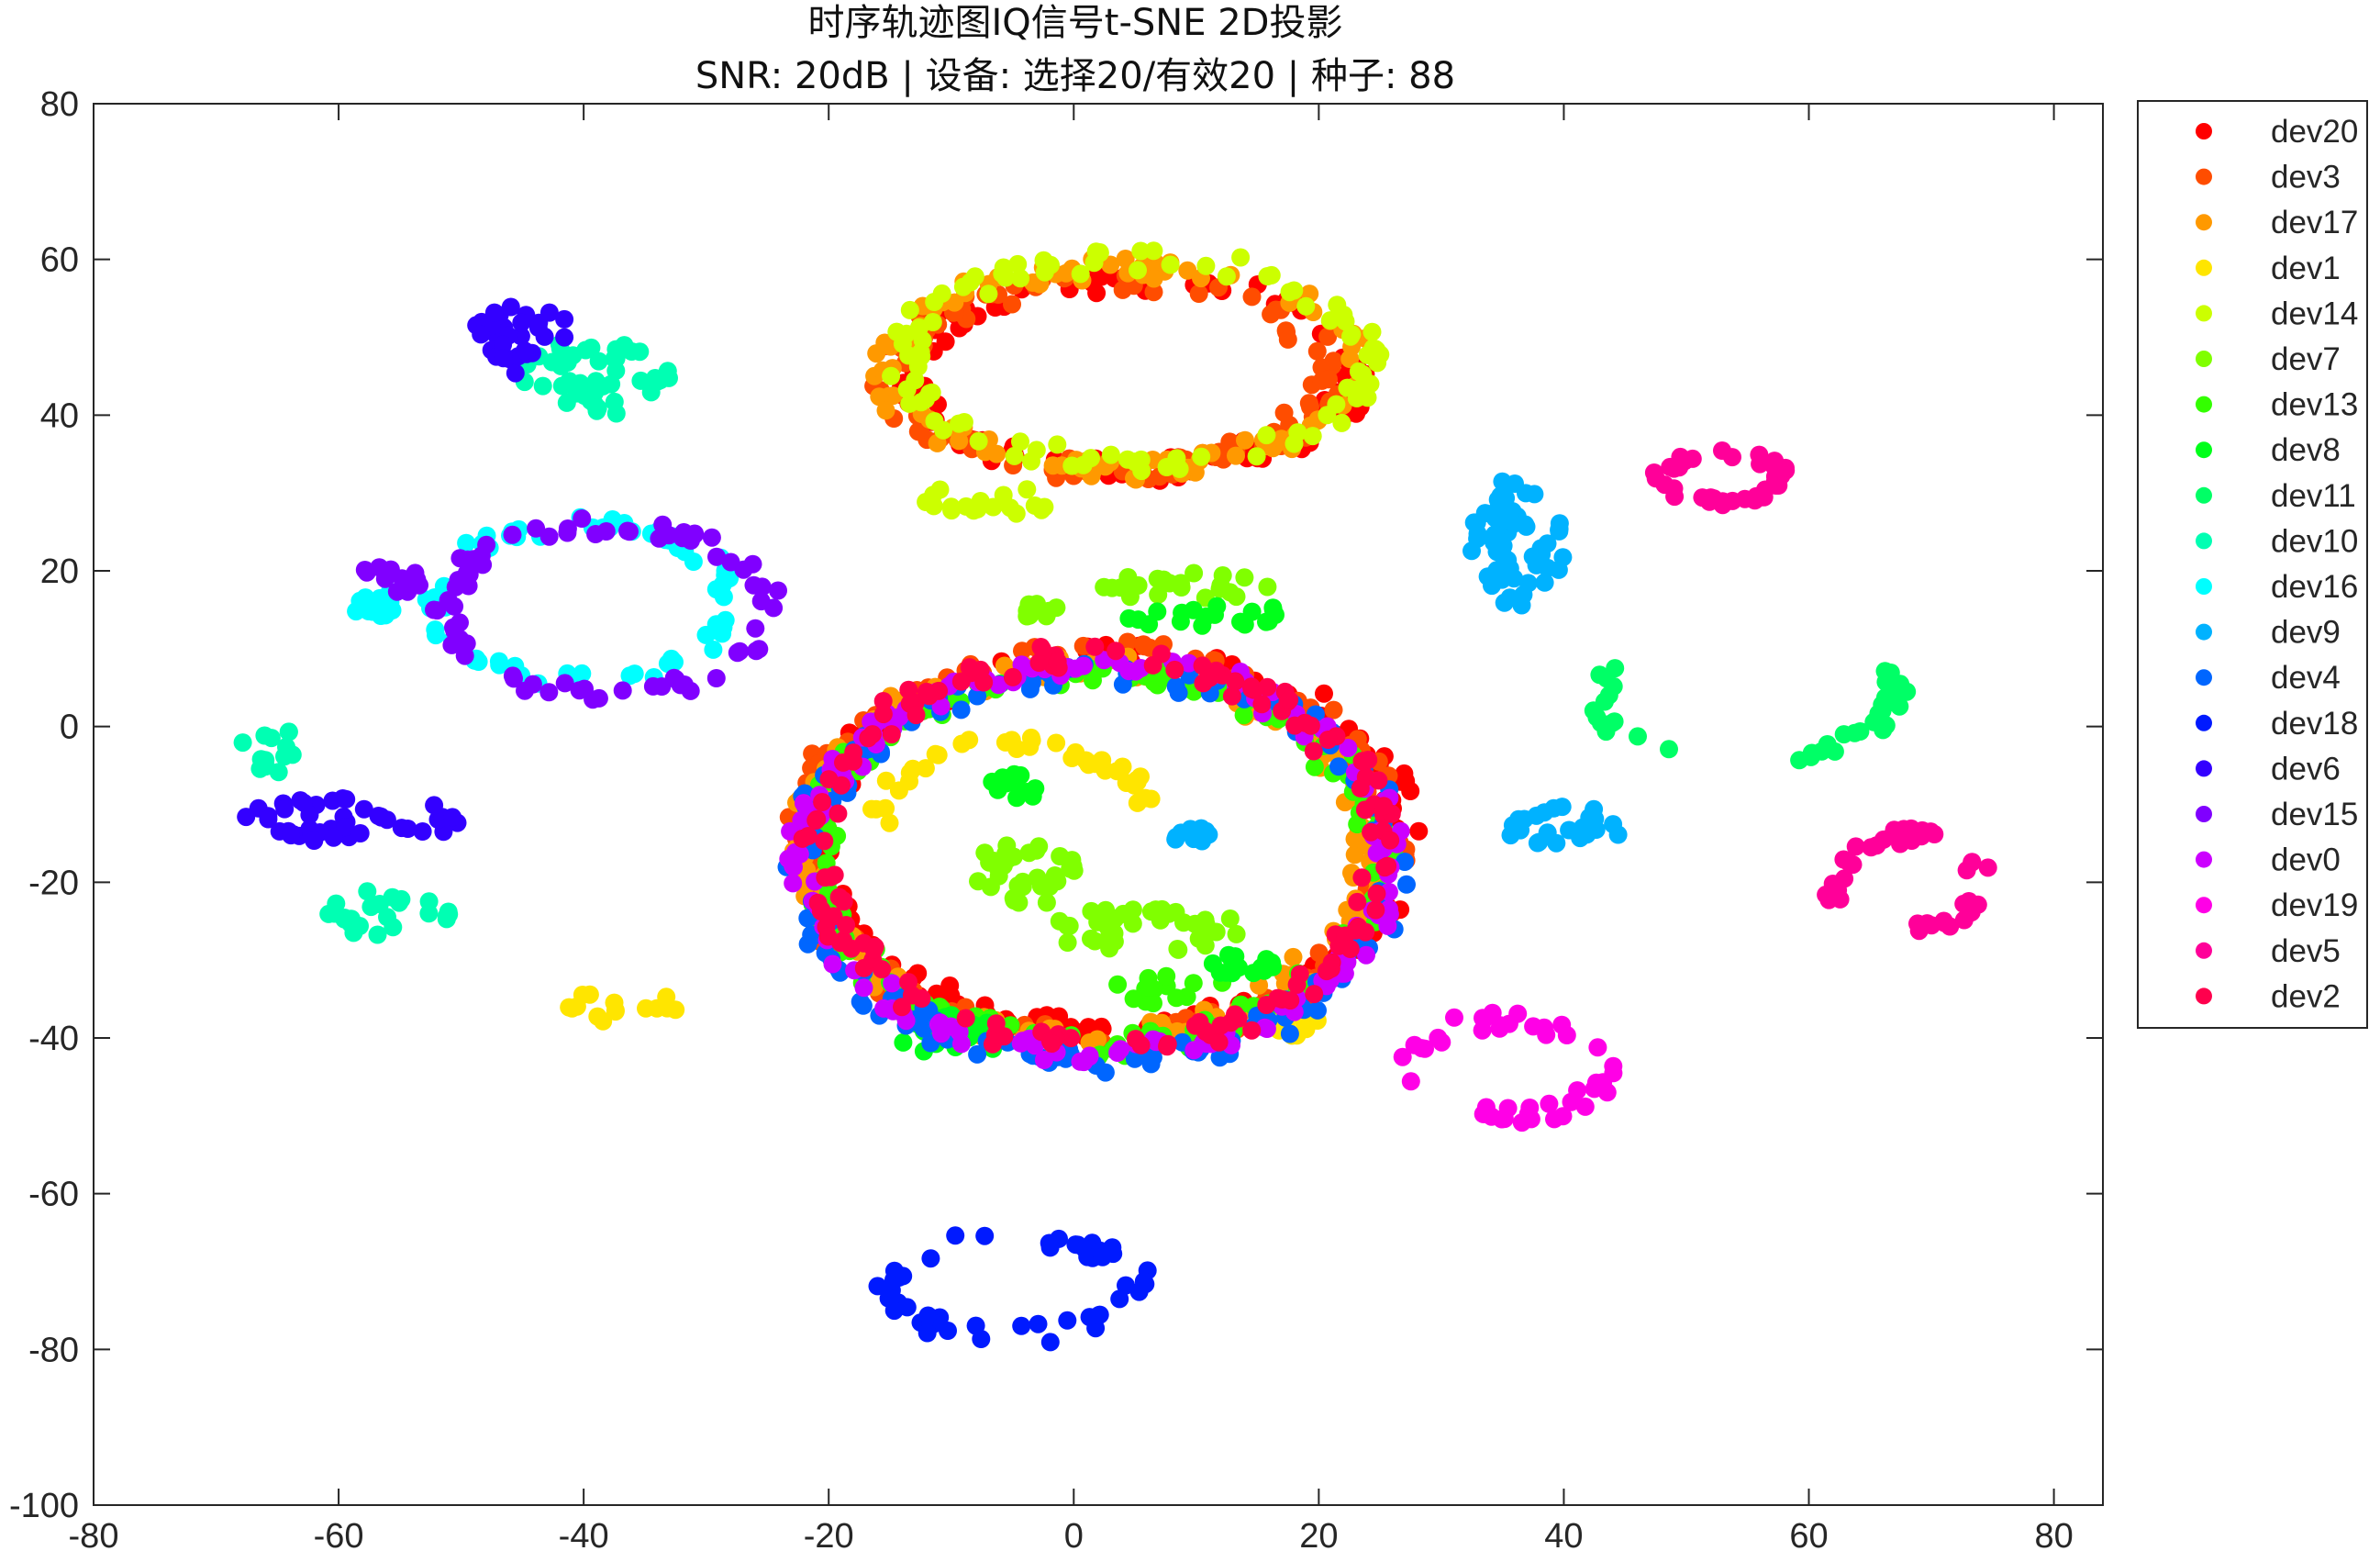 This screenshot has height=1562, width=2380. What do you see at coordinates (69, 727) in the screenshot?
I see `y-tick-label: 0` at bounding box center [69, 727].